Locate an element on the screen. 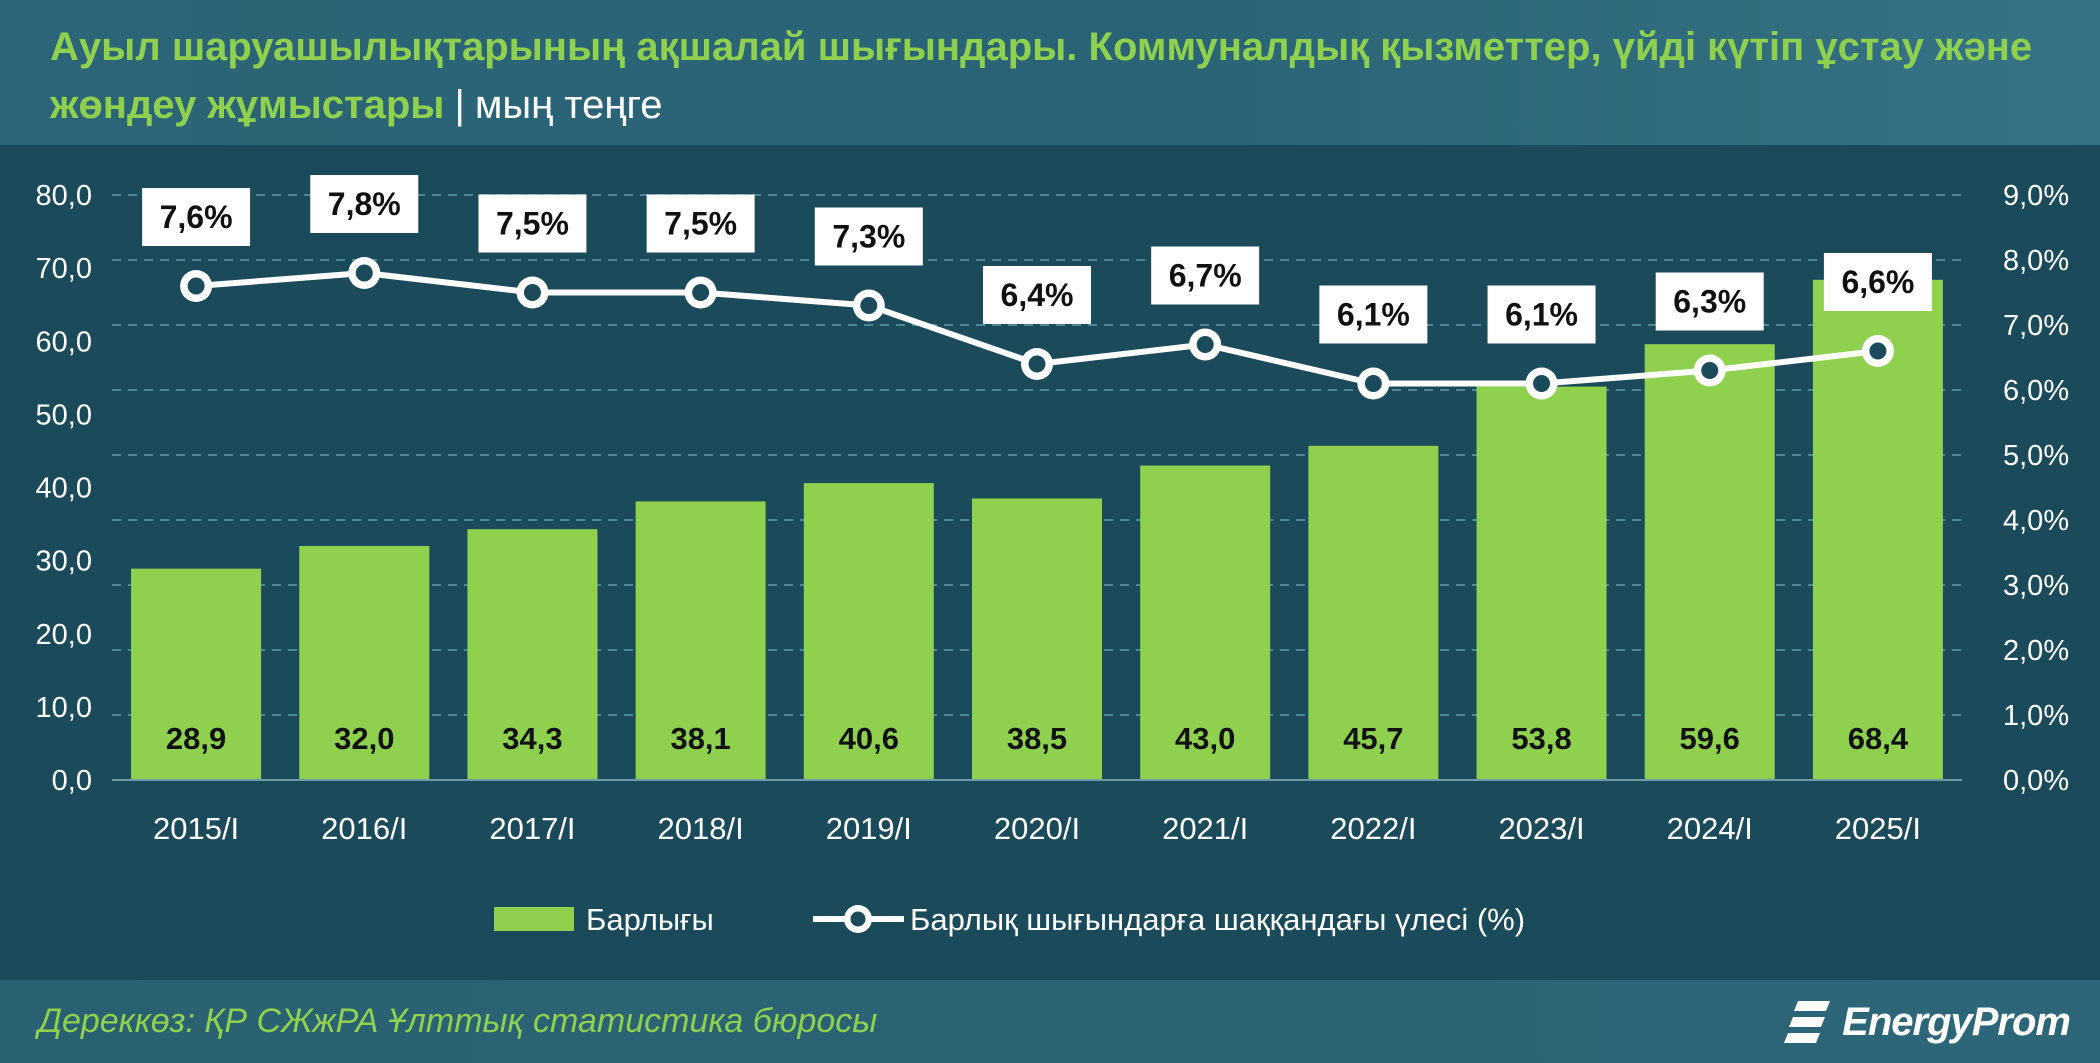 This screenshot has height=1063, width=2100. x-axis-category-label: 2016/I is located at coordinates (364, 828).